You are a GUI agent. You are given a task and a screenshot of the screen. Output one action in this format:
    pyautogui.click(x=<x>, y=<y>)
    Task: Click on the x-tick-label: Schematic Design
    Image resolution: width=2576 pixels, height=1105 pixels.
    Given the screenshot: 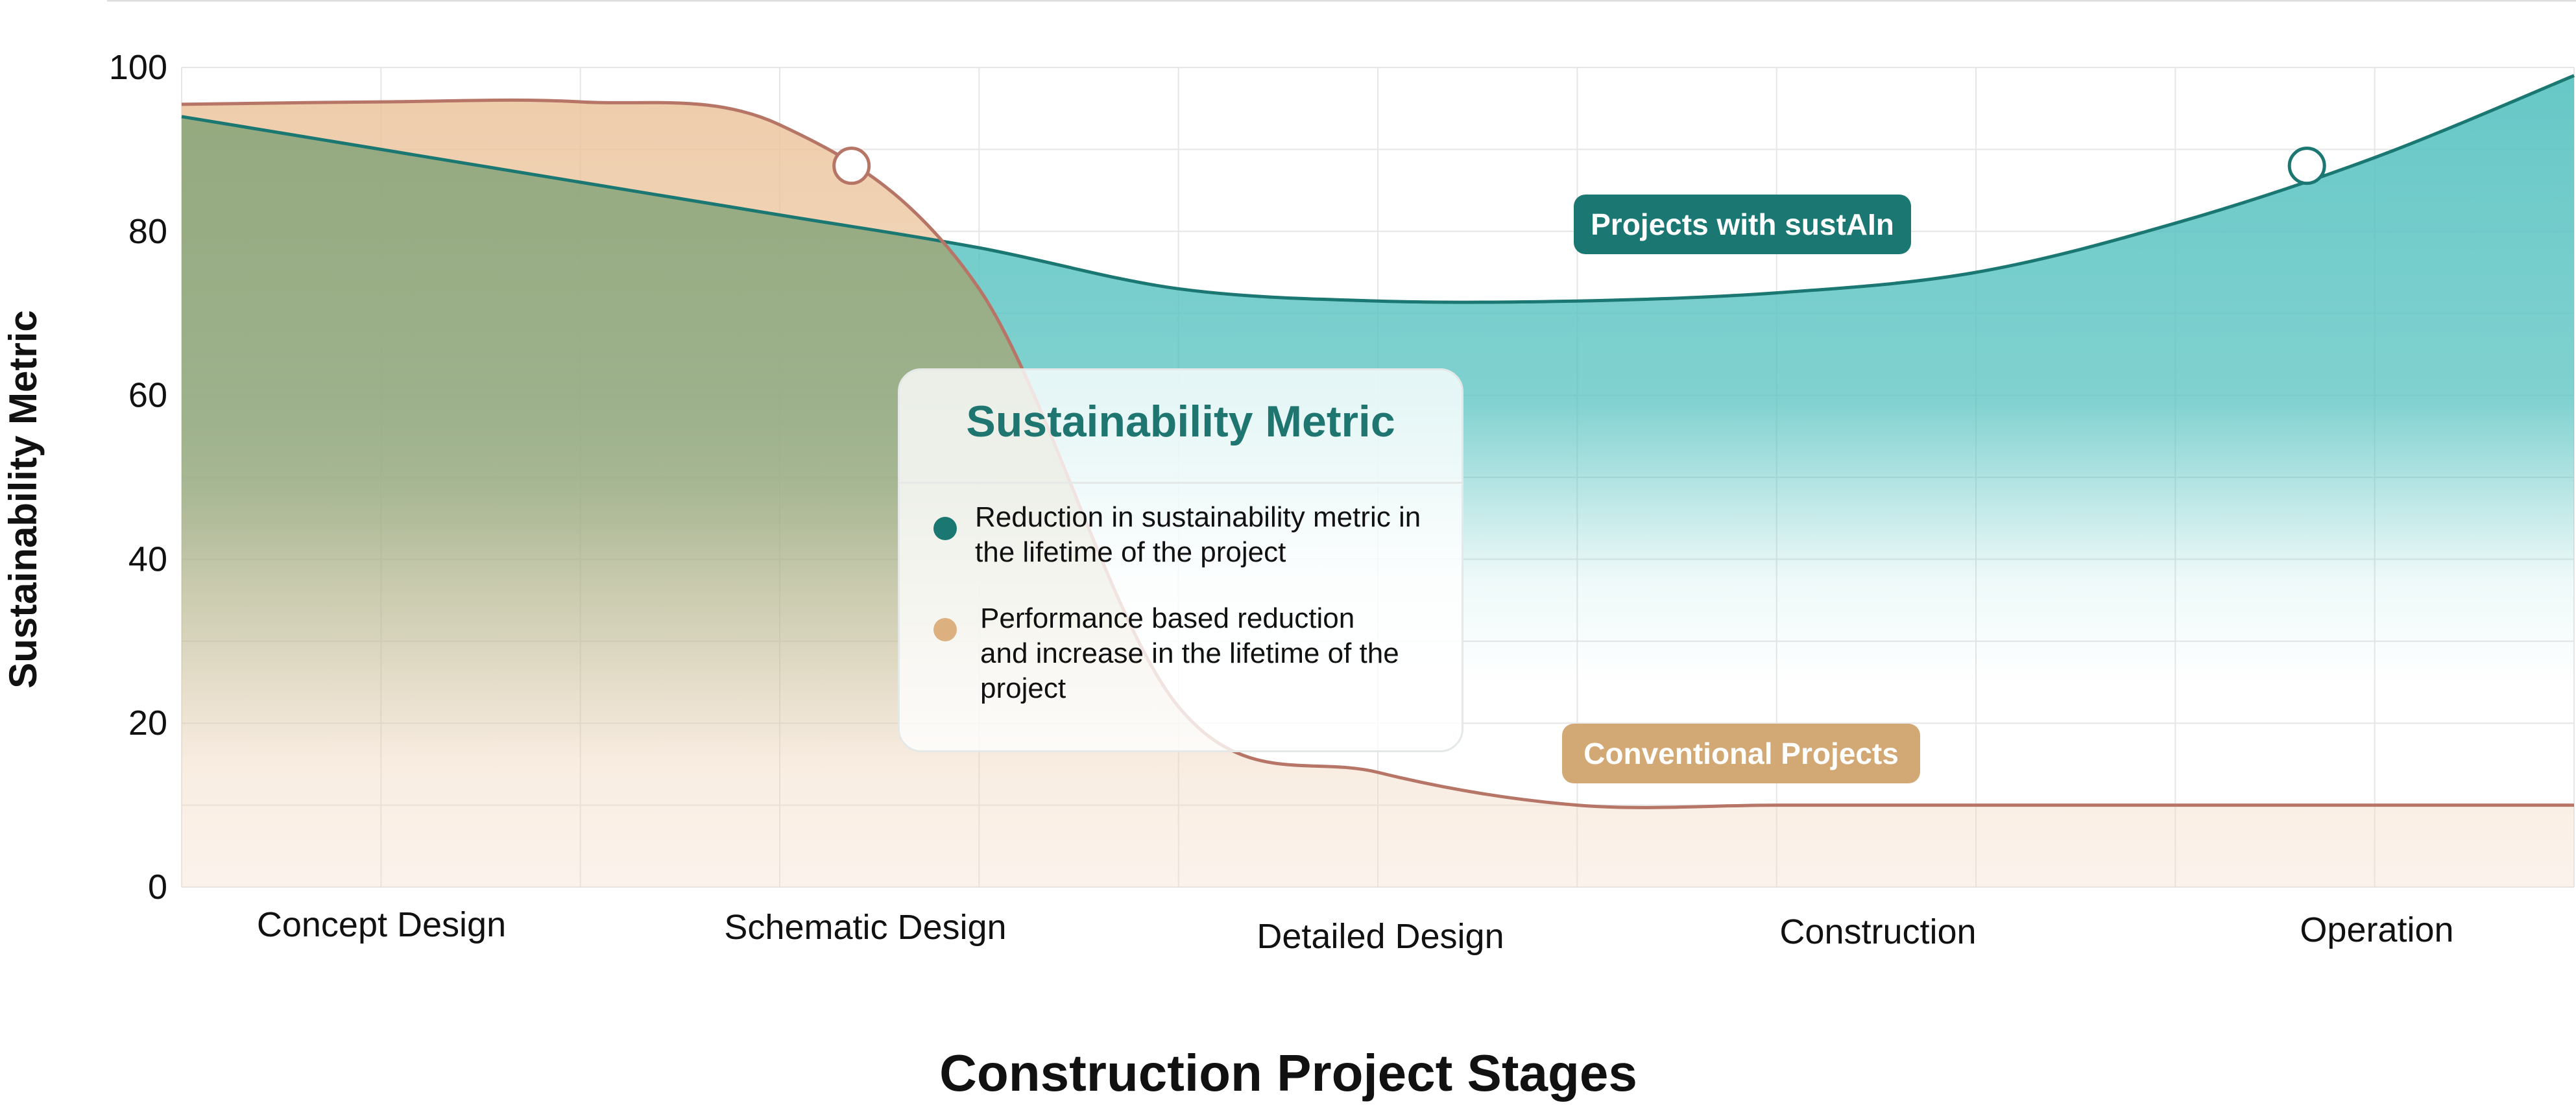 What is the action you would take?
    pyautogui.click(x=865, y=928)
    